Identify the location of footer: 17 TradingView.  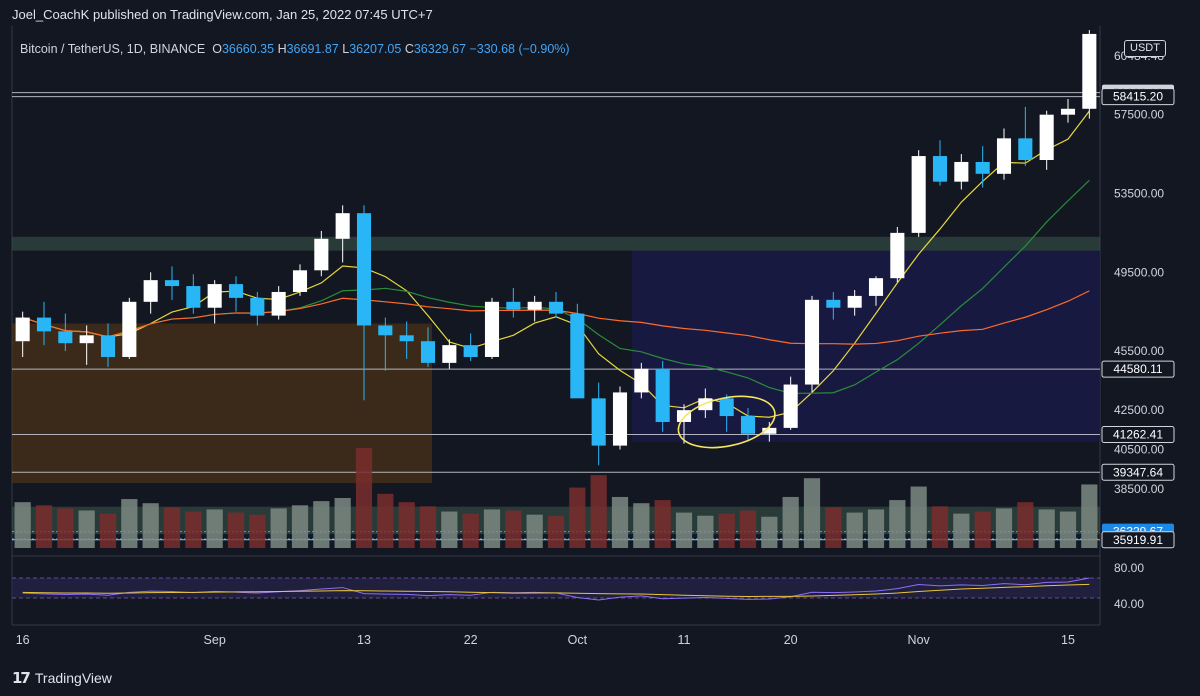
(600, 677).